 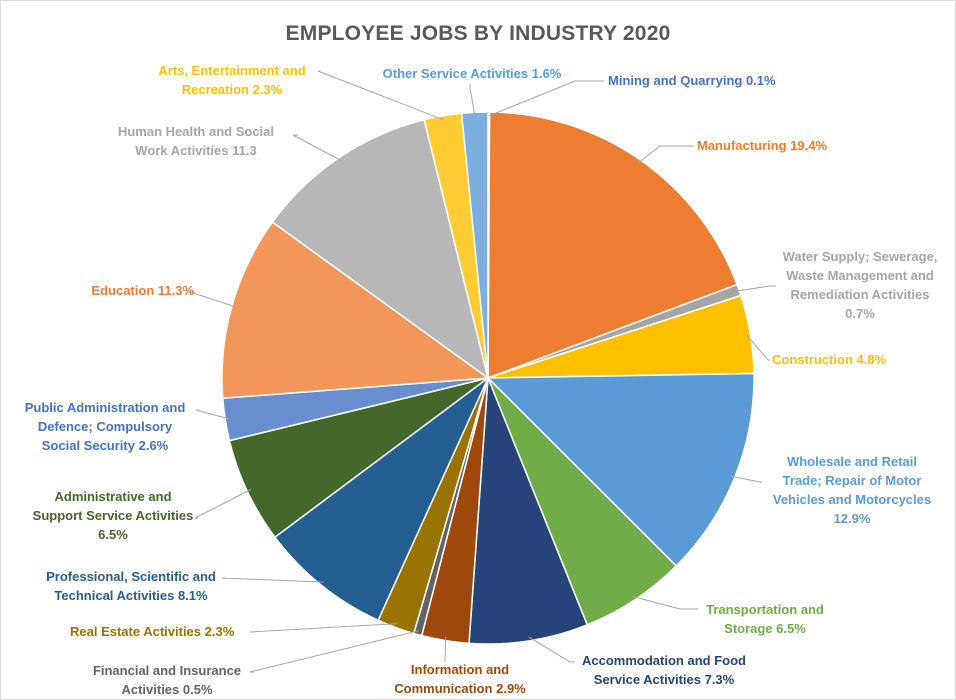 I want to click on slice-label-9: Financial and Insurance Activities 0.5%, so click(x=167, y=680).